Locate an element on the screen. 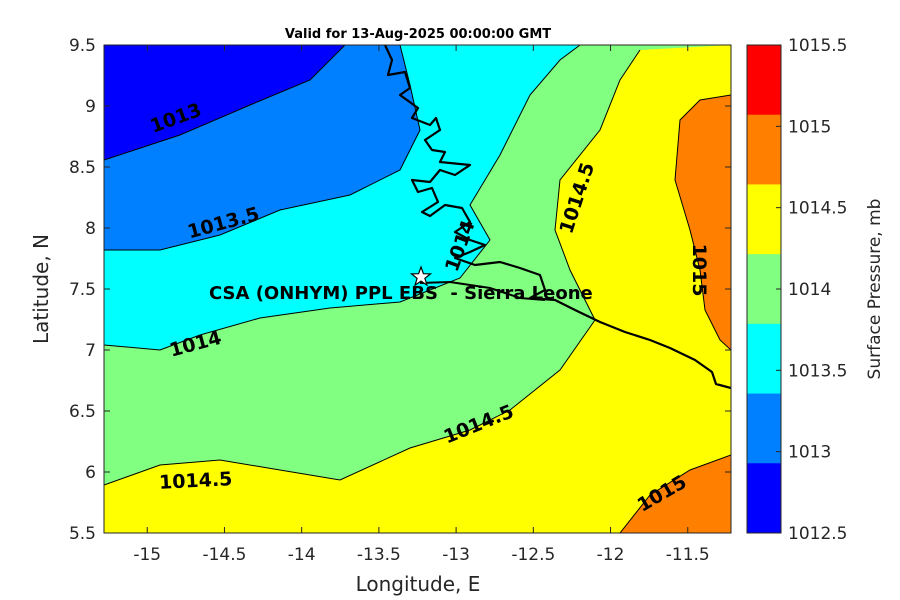 The image size is (900, 600). colorbar-tick-label: 1014.5 is located at coordinates (817, 209).